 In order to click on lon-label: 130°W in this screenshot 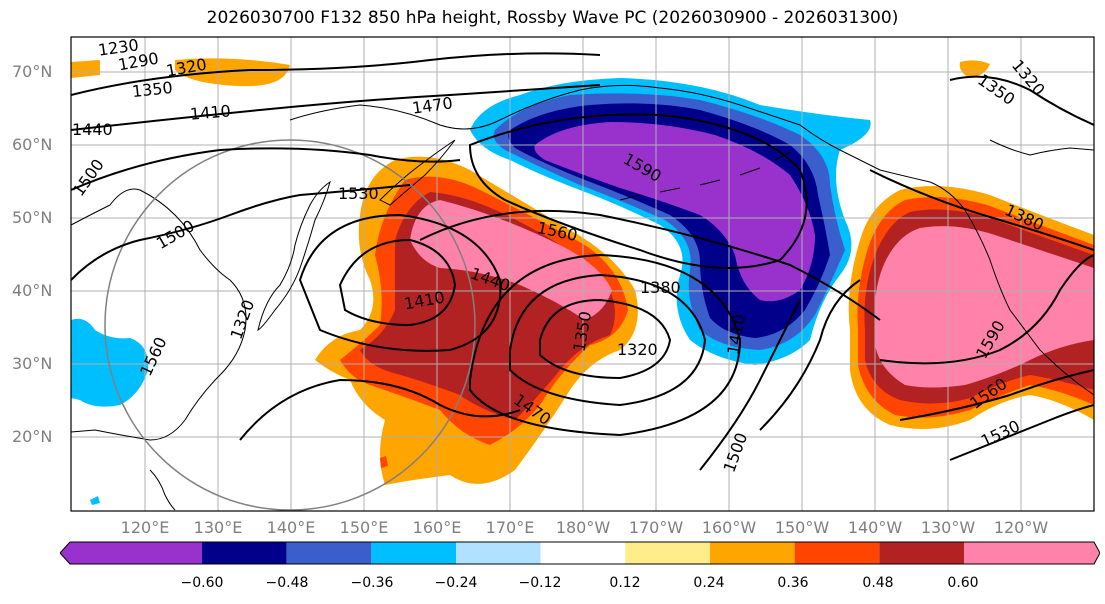, I will do `click(948, 527)`.